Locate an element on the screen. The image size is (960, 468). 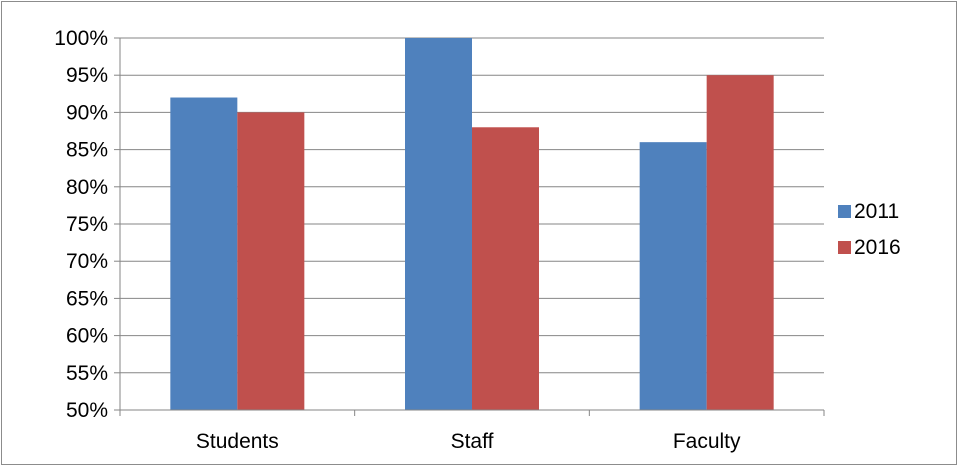
legend-label: 2016 is located at coordinates (877, 247).